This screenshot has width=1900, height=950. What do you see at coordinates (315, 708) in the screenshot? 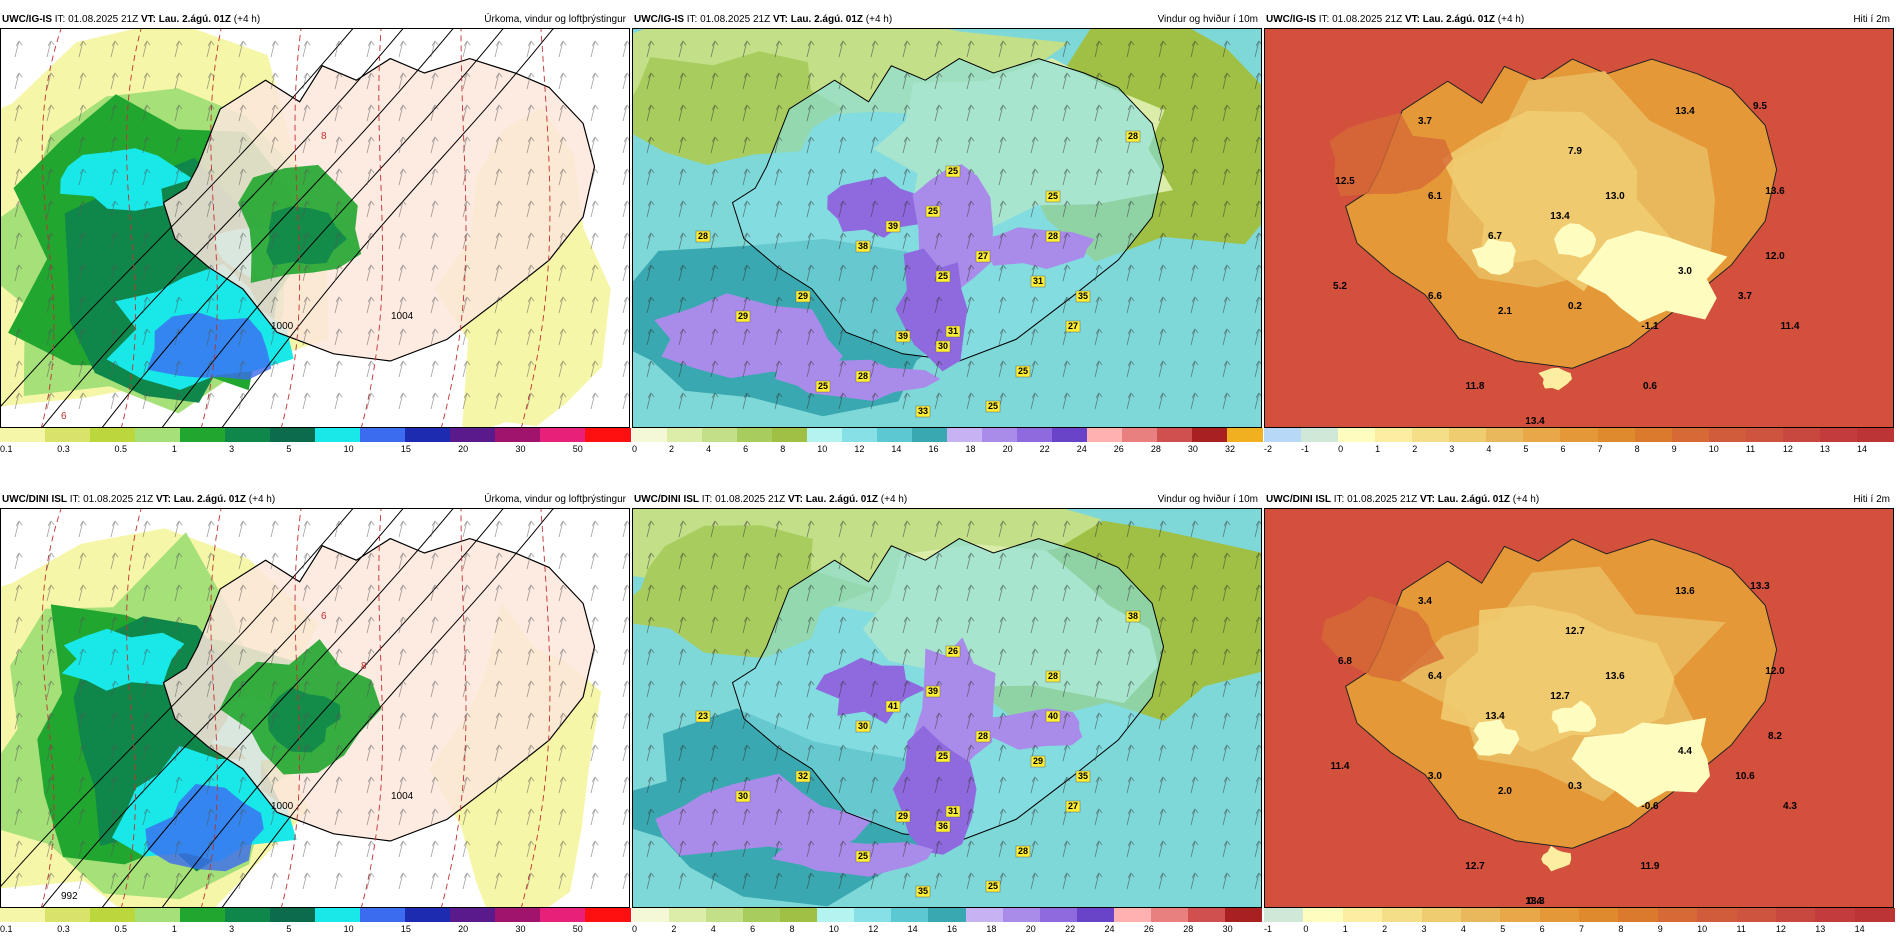
I see `map-area: 1000 1004 992 6 8` at bounding box center [315, 708].